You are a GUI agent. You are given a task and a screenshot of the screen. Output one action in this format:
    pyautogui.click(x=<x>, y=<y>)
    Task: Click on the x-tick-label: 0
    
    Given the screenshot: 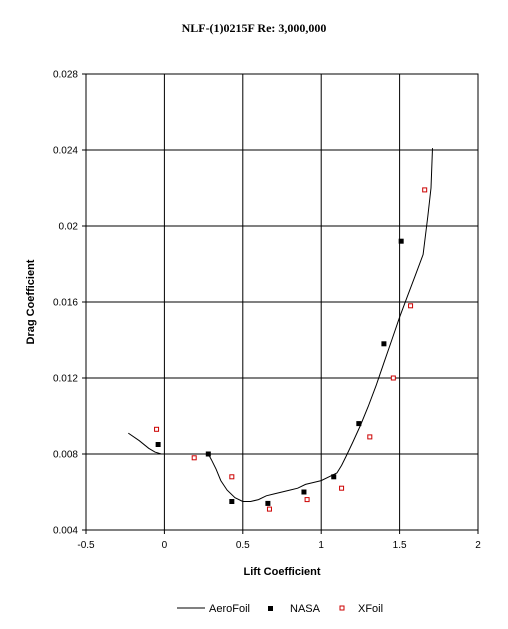 What is the action you would take?
    pyautogui.click(x=165, y=545)
    